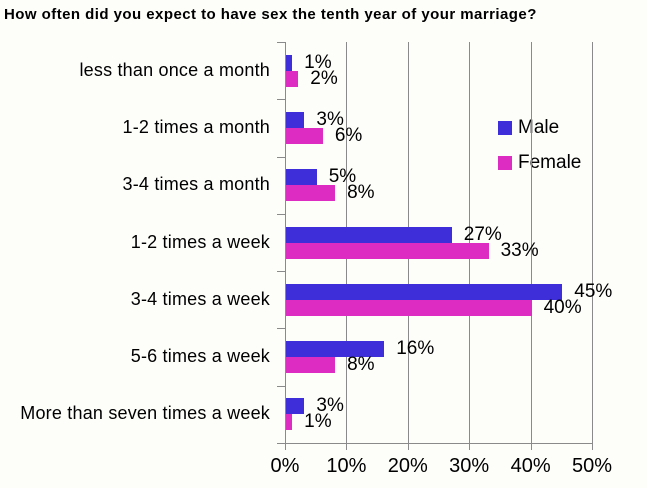  Describe the element at coordinates (505, 163) in the screenshot. I see `female-swatch-icon` at that location.